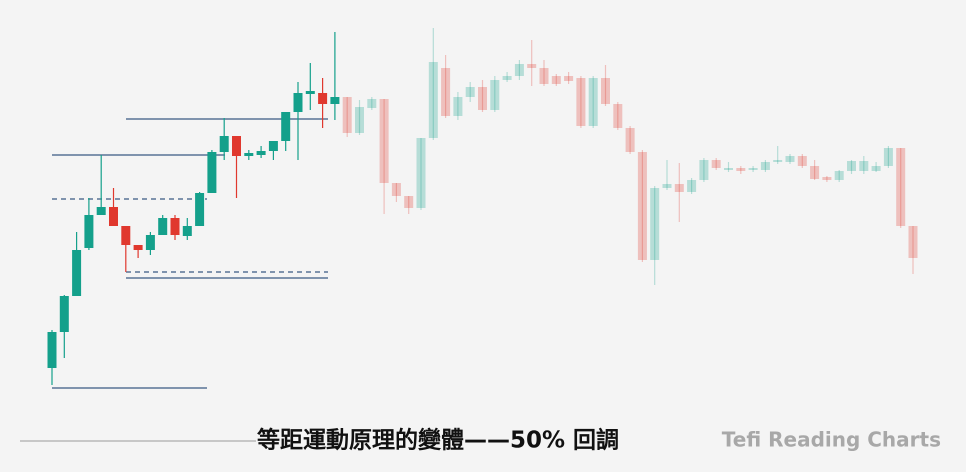  Describe the element at coordinates (831, 440) in the screenshot. I see `watermark: Tefi Reading Charts` at that location.